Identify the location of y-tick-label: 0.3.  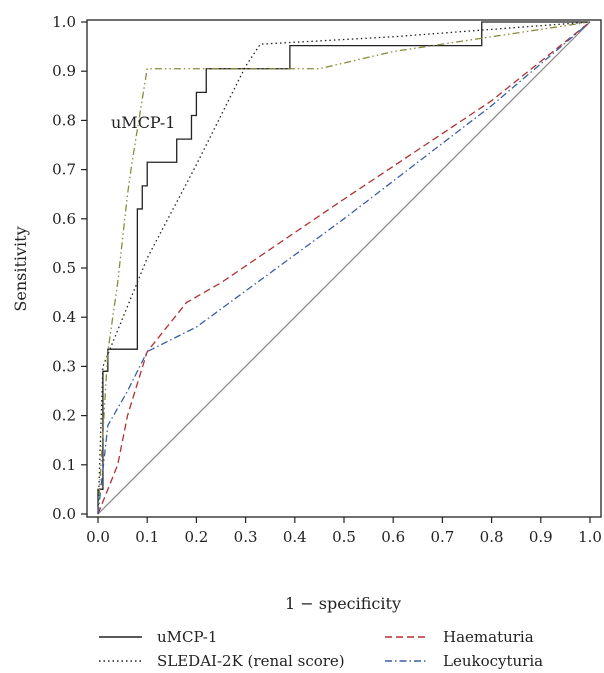
(64, 366).